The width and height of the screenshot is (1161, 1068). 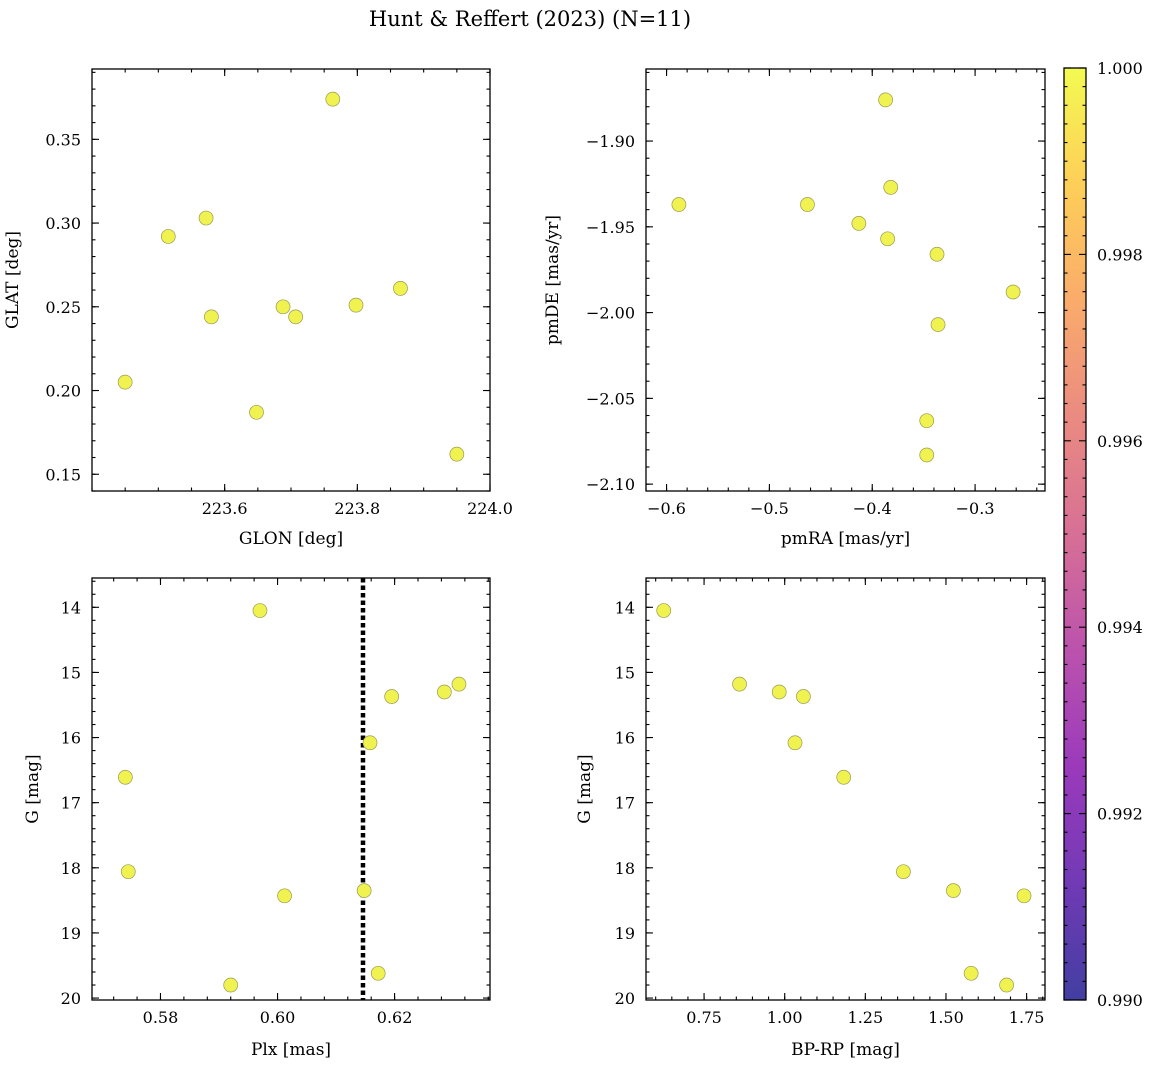 What do you see at coordinates (1120, 68) in the screenshot?
I see `colorbar-tick-label: 1.000` at bounding box center [1120, 68].